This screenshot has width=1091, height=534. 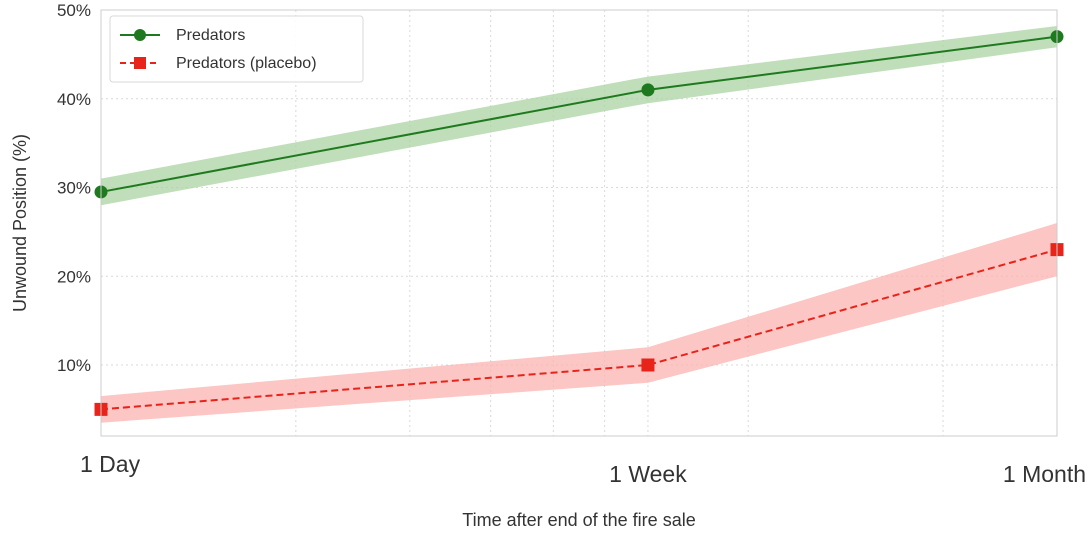 I want to click on y-tick-label: 40%, so click(x=74, y=99).